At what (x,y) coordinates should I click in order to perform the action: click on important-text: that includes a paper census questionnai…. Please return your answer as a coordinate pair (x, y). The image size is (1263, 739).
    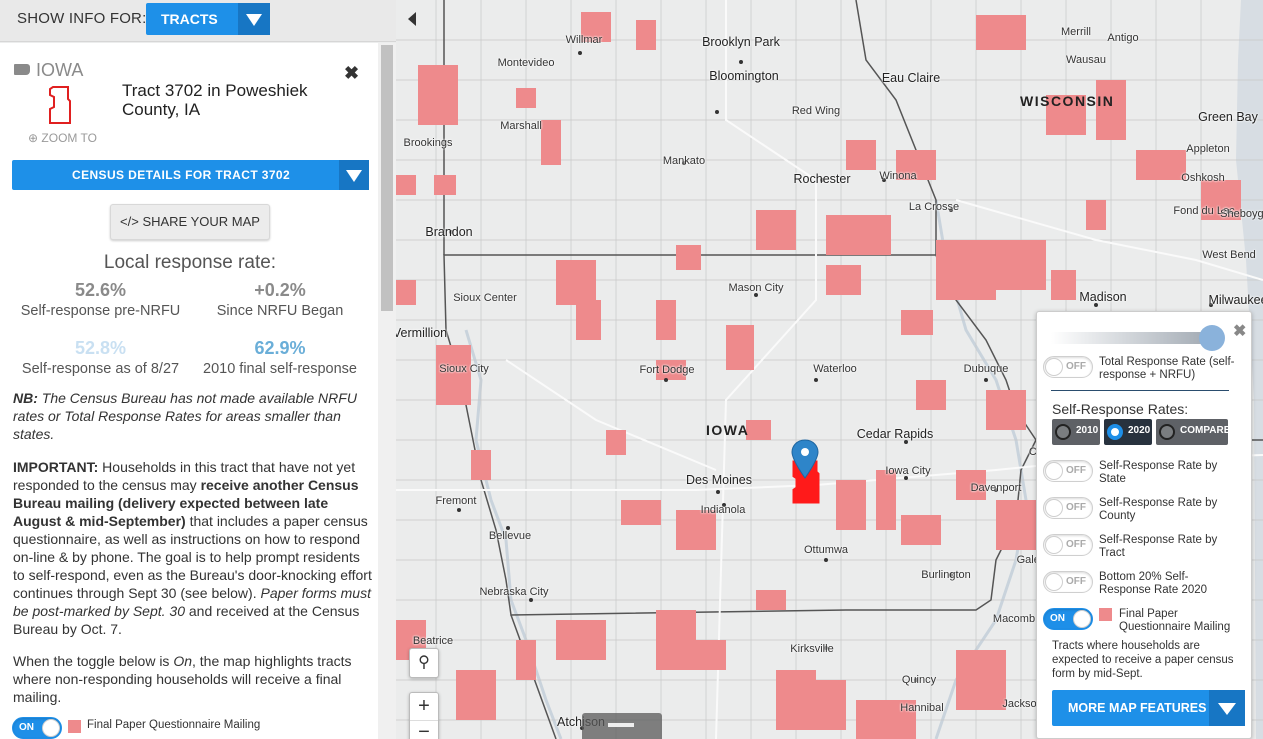
    Looking at the image, I should click on (192, 557).